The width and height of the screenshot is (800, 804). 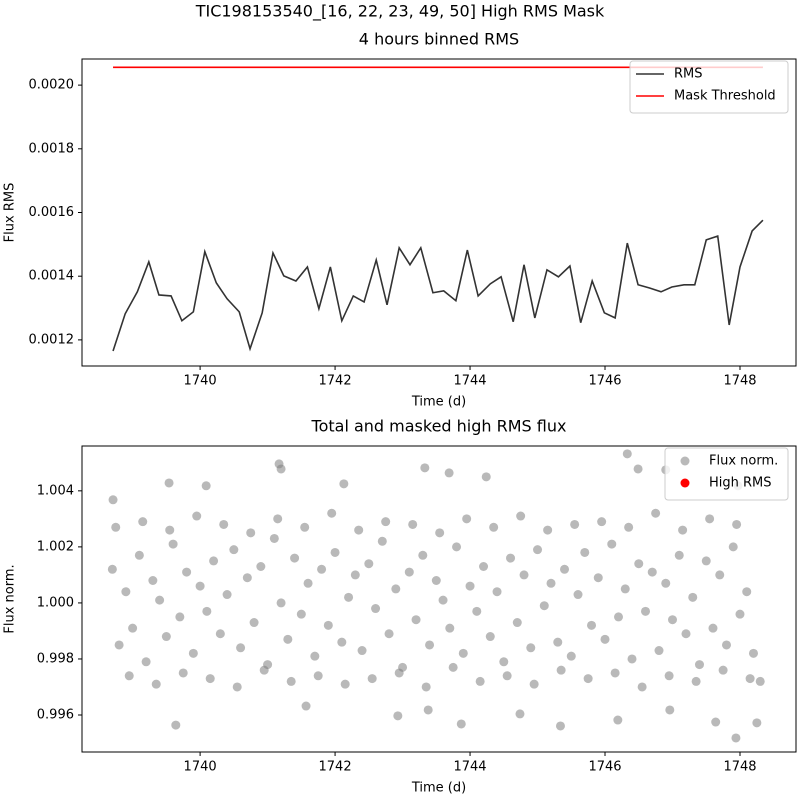 What do you see at coordinates (52, 85) in the screenshot?
I see `y-tick-label: 0.0020` at bounding box center [52, 85].